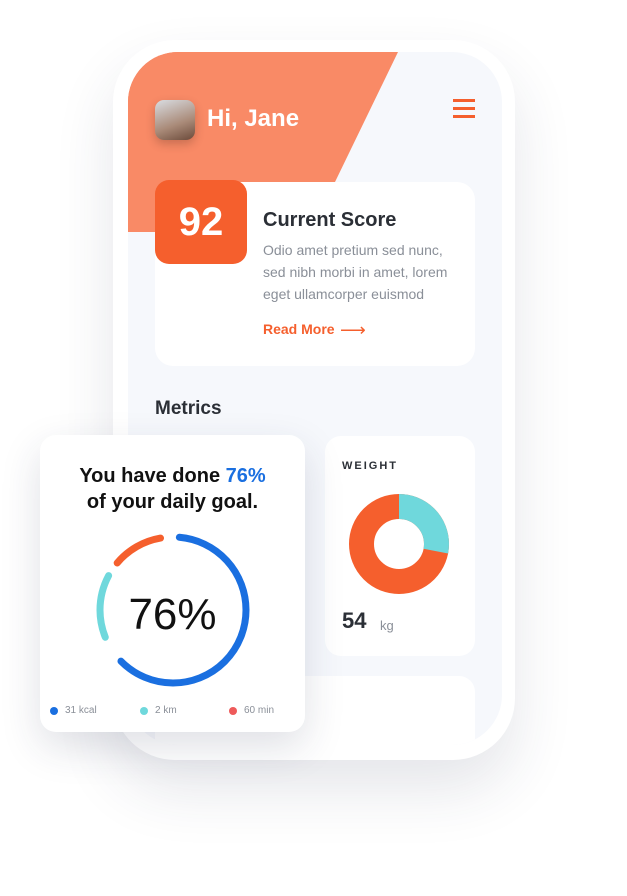 The image size is (627, 896). I want to click on goal-ring-teal, so click(173, 610).